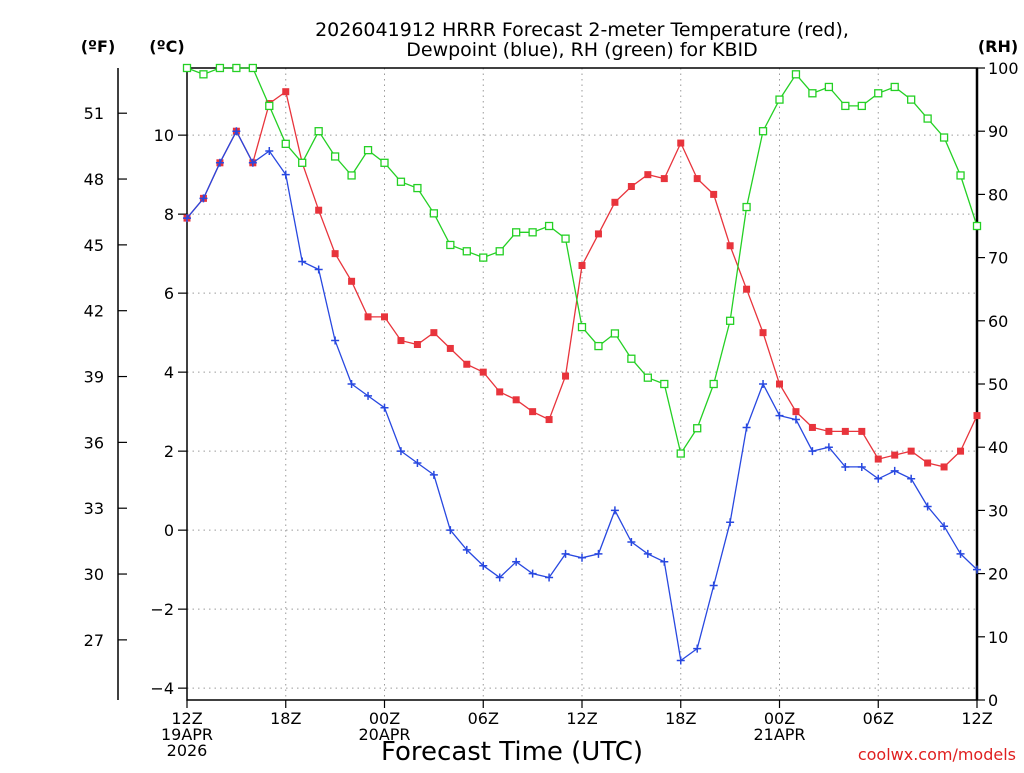 The image size is (1024, 773). Describe the element at coordinates (94, 508) in the screenshot. I see `fahrenheit-tick-label: 33` at that location.